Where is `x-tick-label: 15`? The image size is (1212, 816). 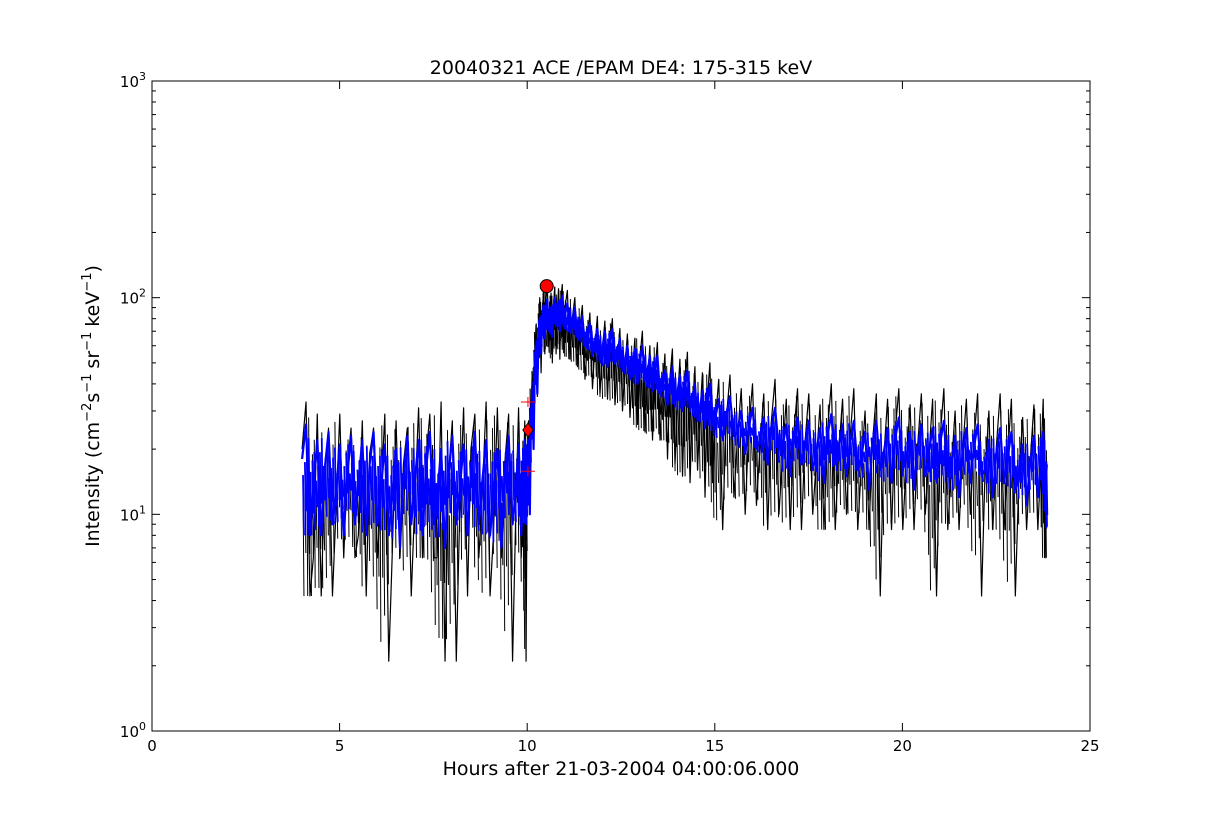
x-tick-label: 15 is located at coordinates (714, 746).